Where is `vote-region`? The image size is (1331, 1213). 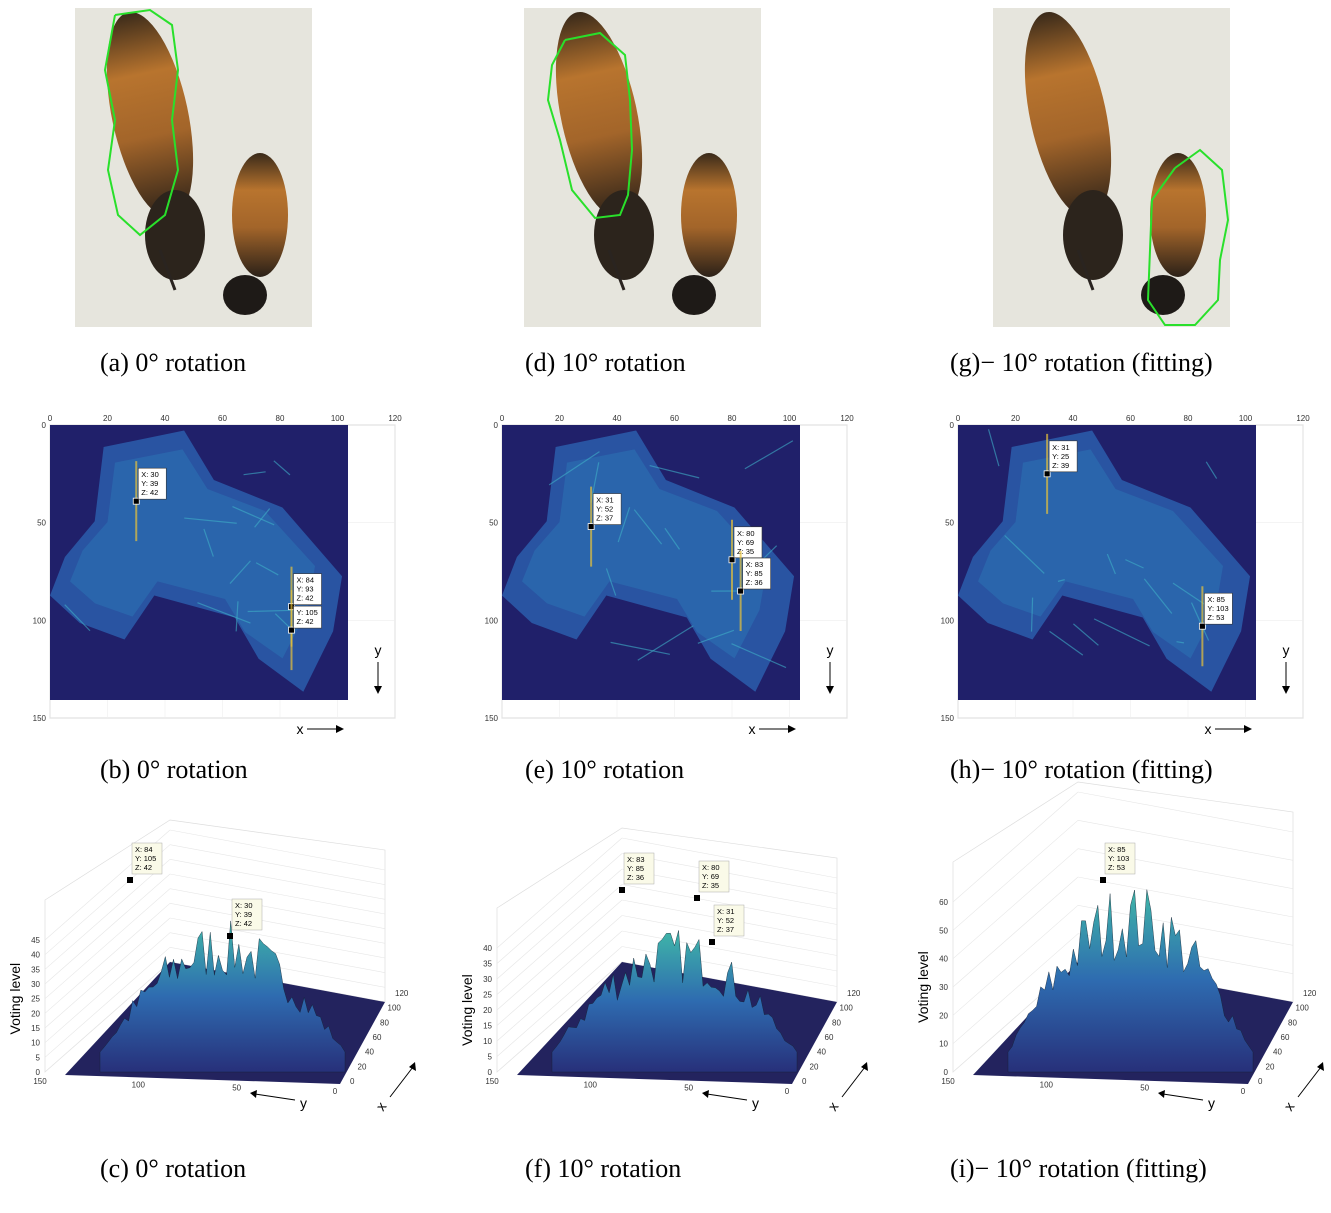
vote-region is located at coordinates (1100, 554).